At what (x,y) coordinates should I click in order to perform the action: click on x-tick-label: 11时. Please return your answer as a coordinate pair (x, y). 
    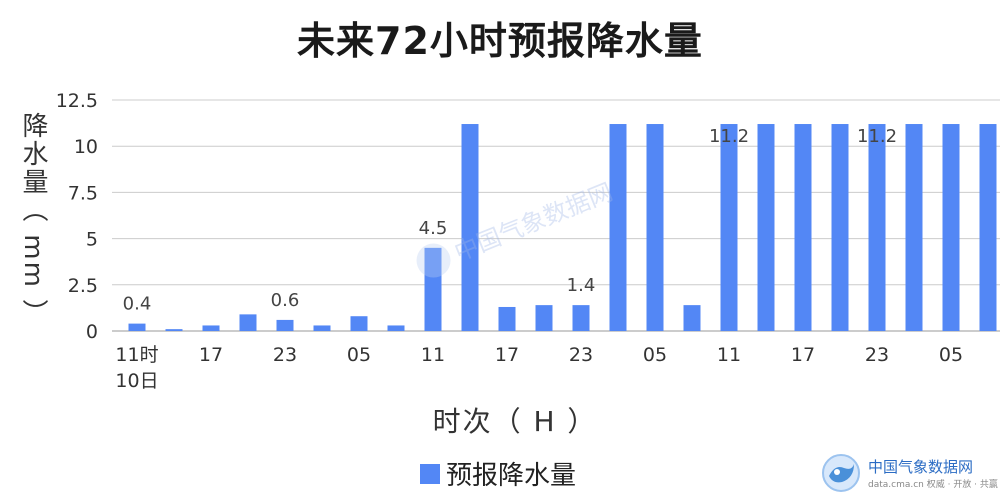
    Looking at the image, I should click on (136, 355).